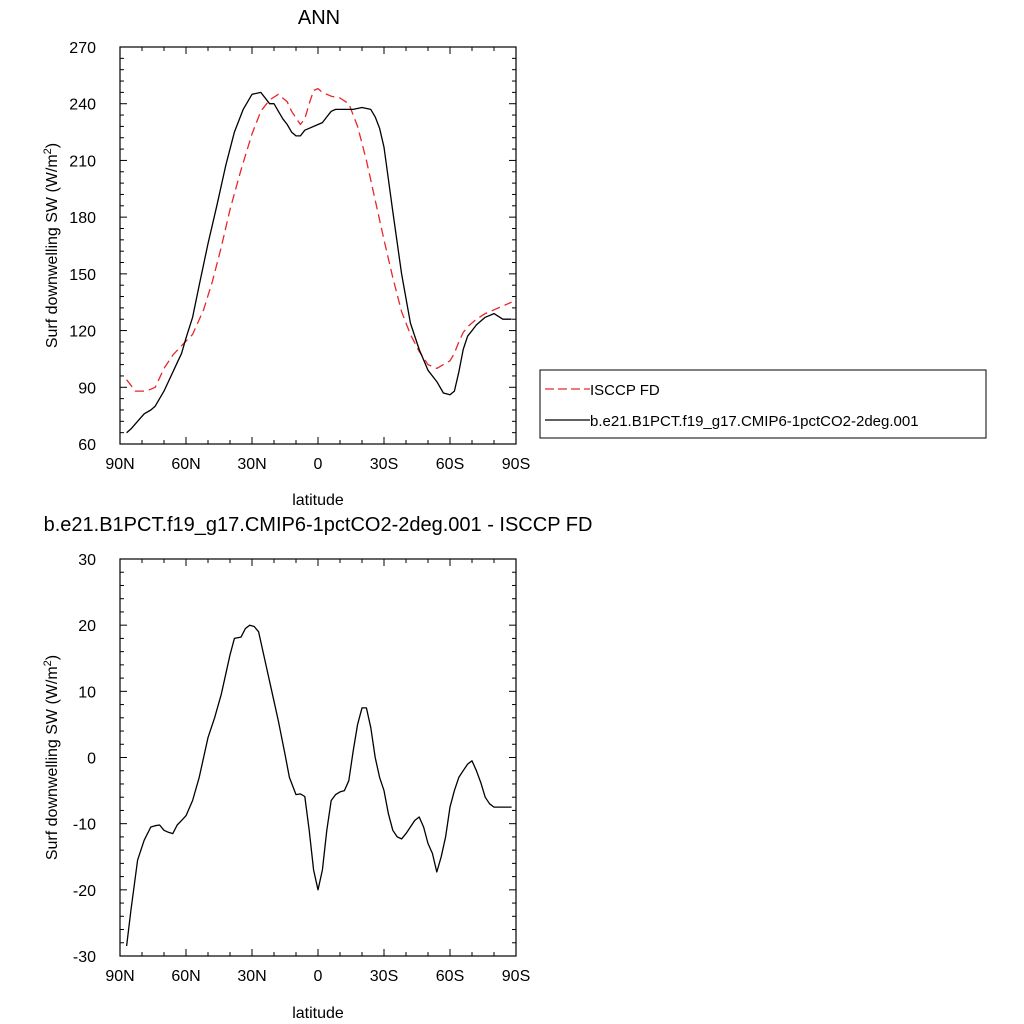 The width and height of the screenshot is (1024, 1024). What do you see at coordinates (319, 18) in the screenshot?
I see `chart-title: ANN` at bounding box center [319, 18].